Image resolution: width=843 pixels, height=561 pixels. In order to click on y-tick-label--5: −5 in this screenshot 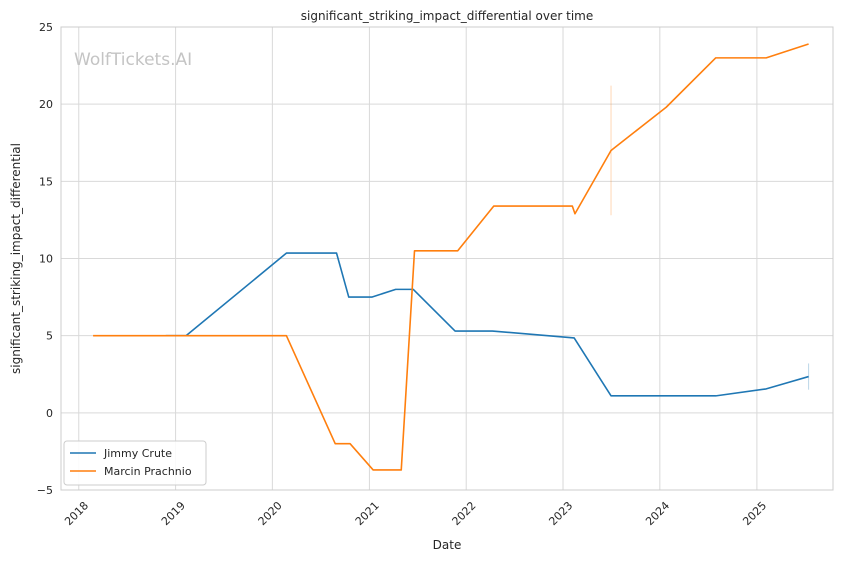, I will do `click(45, 490)`.